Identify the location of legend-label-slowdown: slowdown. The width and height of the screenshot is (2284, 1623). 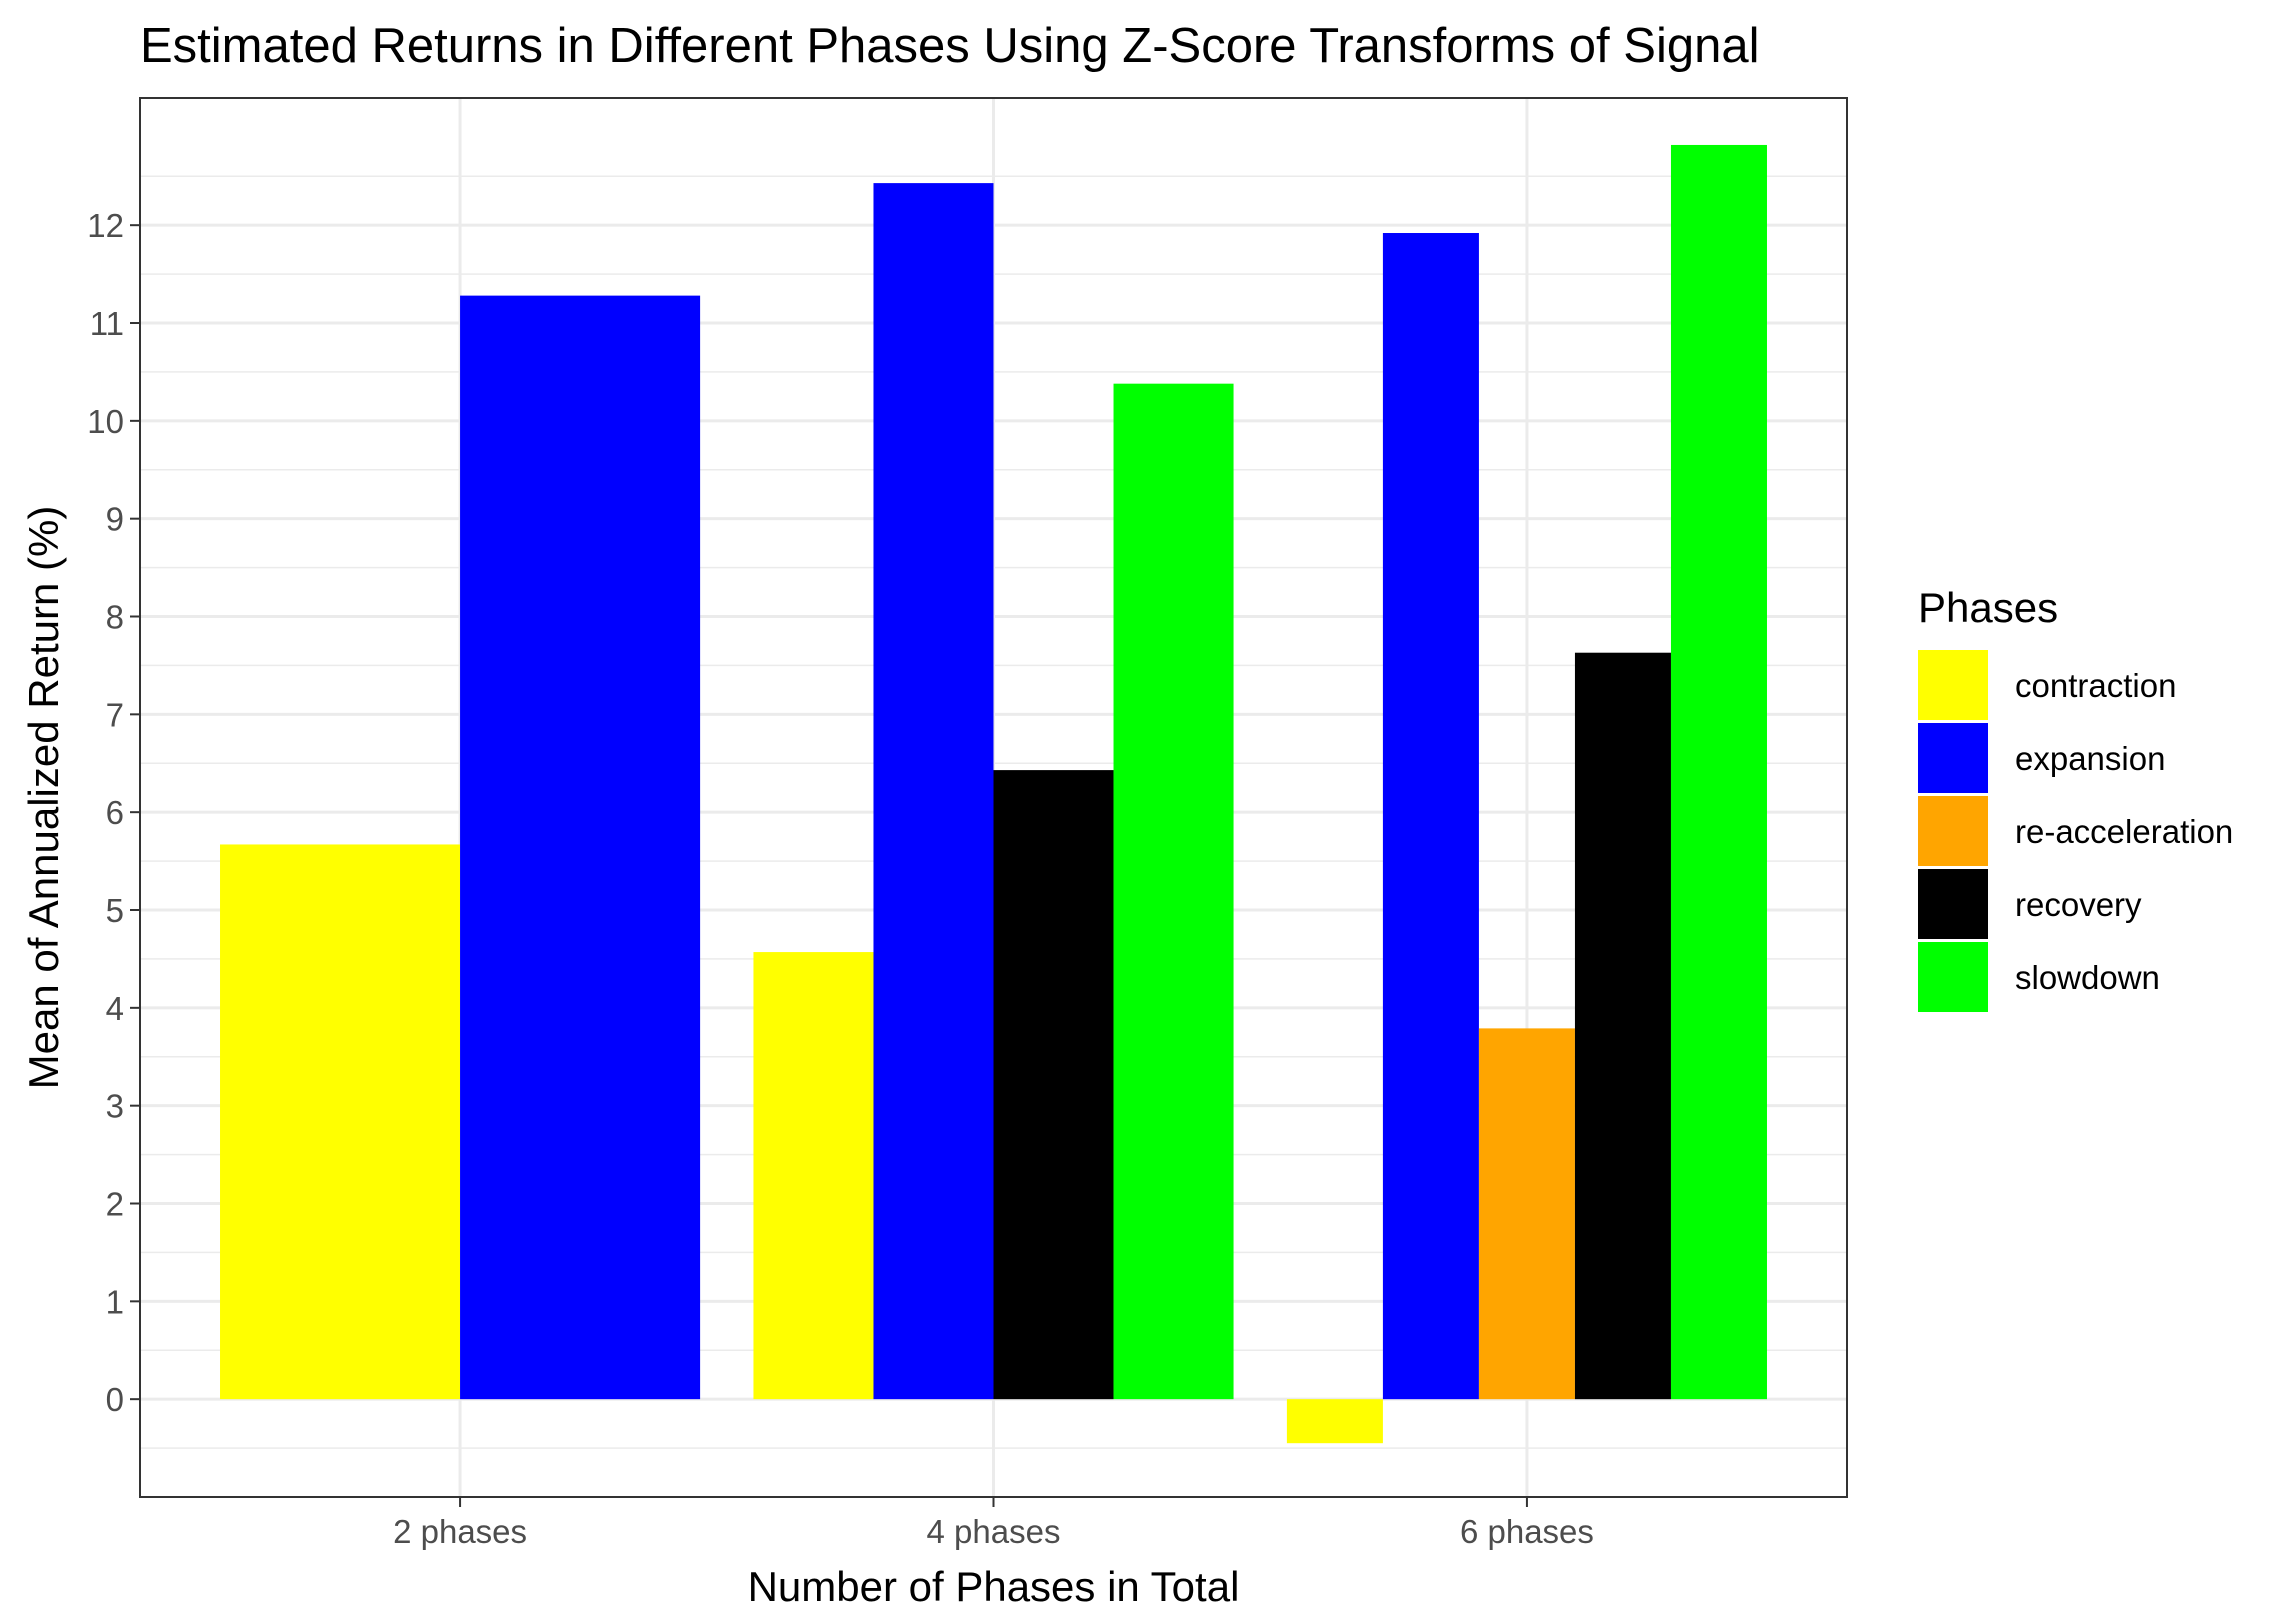
(2087, 977).